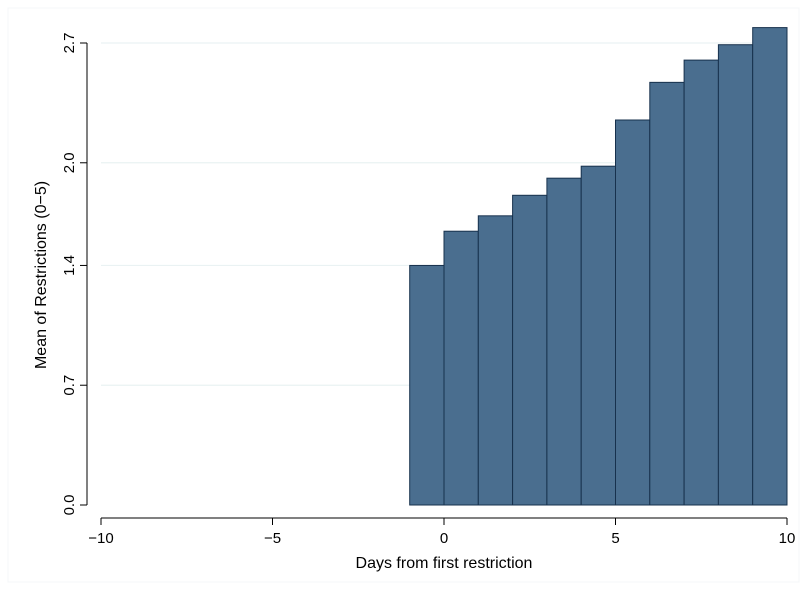 Image resolution: width=807 pixels, height=590 pixels. I want to click on y-tick-label-3: 2.0, so click(69, 162).